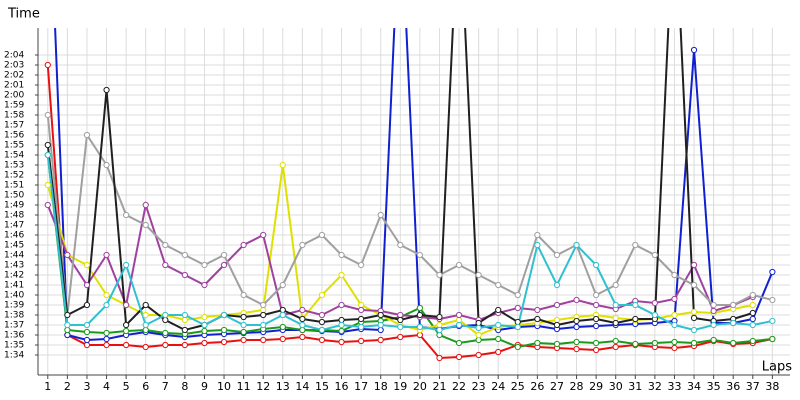  I want to click on y-tick-label: 2:04, so click(14, 56).